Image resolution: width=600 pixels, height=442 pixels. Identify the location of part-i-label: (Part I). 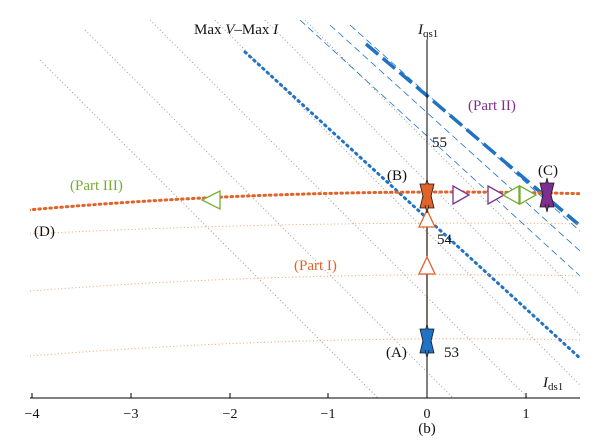
(315, 266).